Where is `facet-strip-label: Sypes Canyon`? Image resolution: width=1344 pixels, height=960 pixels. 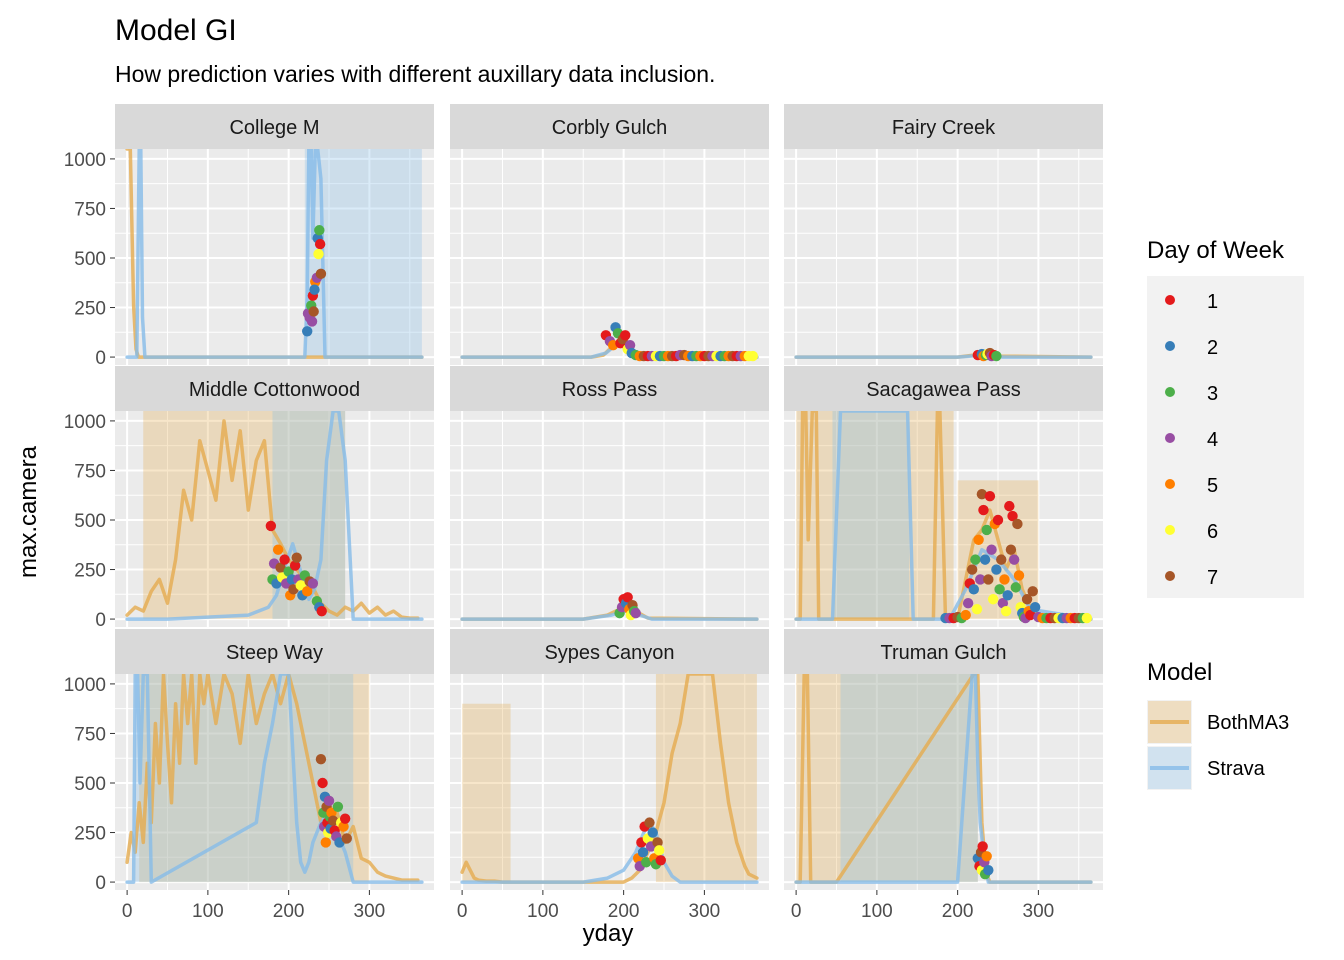
facet-strip-label: Sypes Canyon is located at coordinates (609, 653).